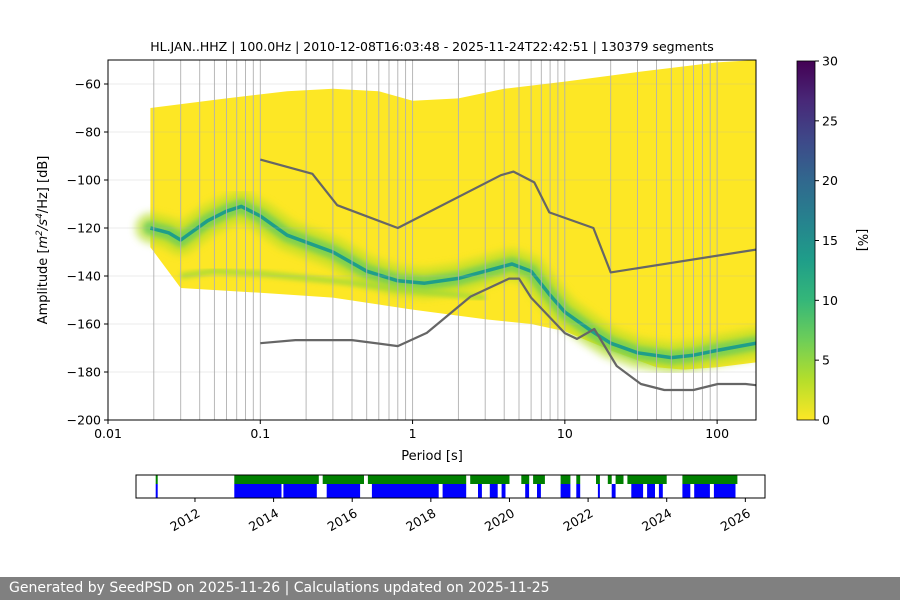 This screenshot has height=600, width=900. Describe the element at coordinates (830, 120) in the screenshot. I see `colorbar-tick-label: 25` at that location.